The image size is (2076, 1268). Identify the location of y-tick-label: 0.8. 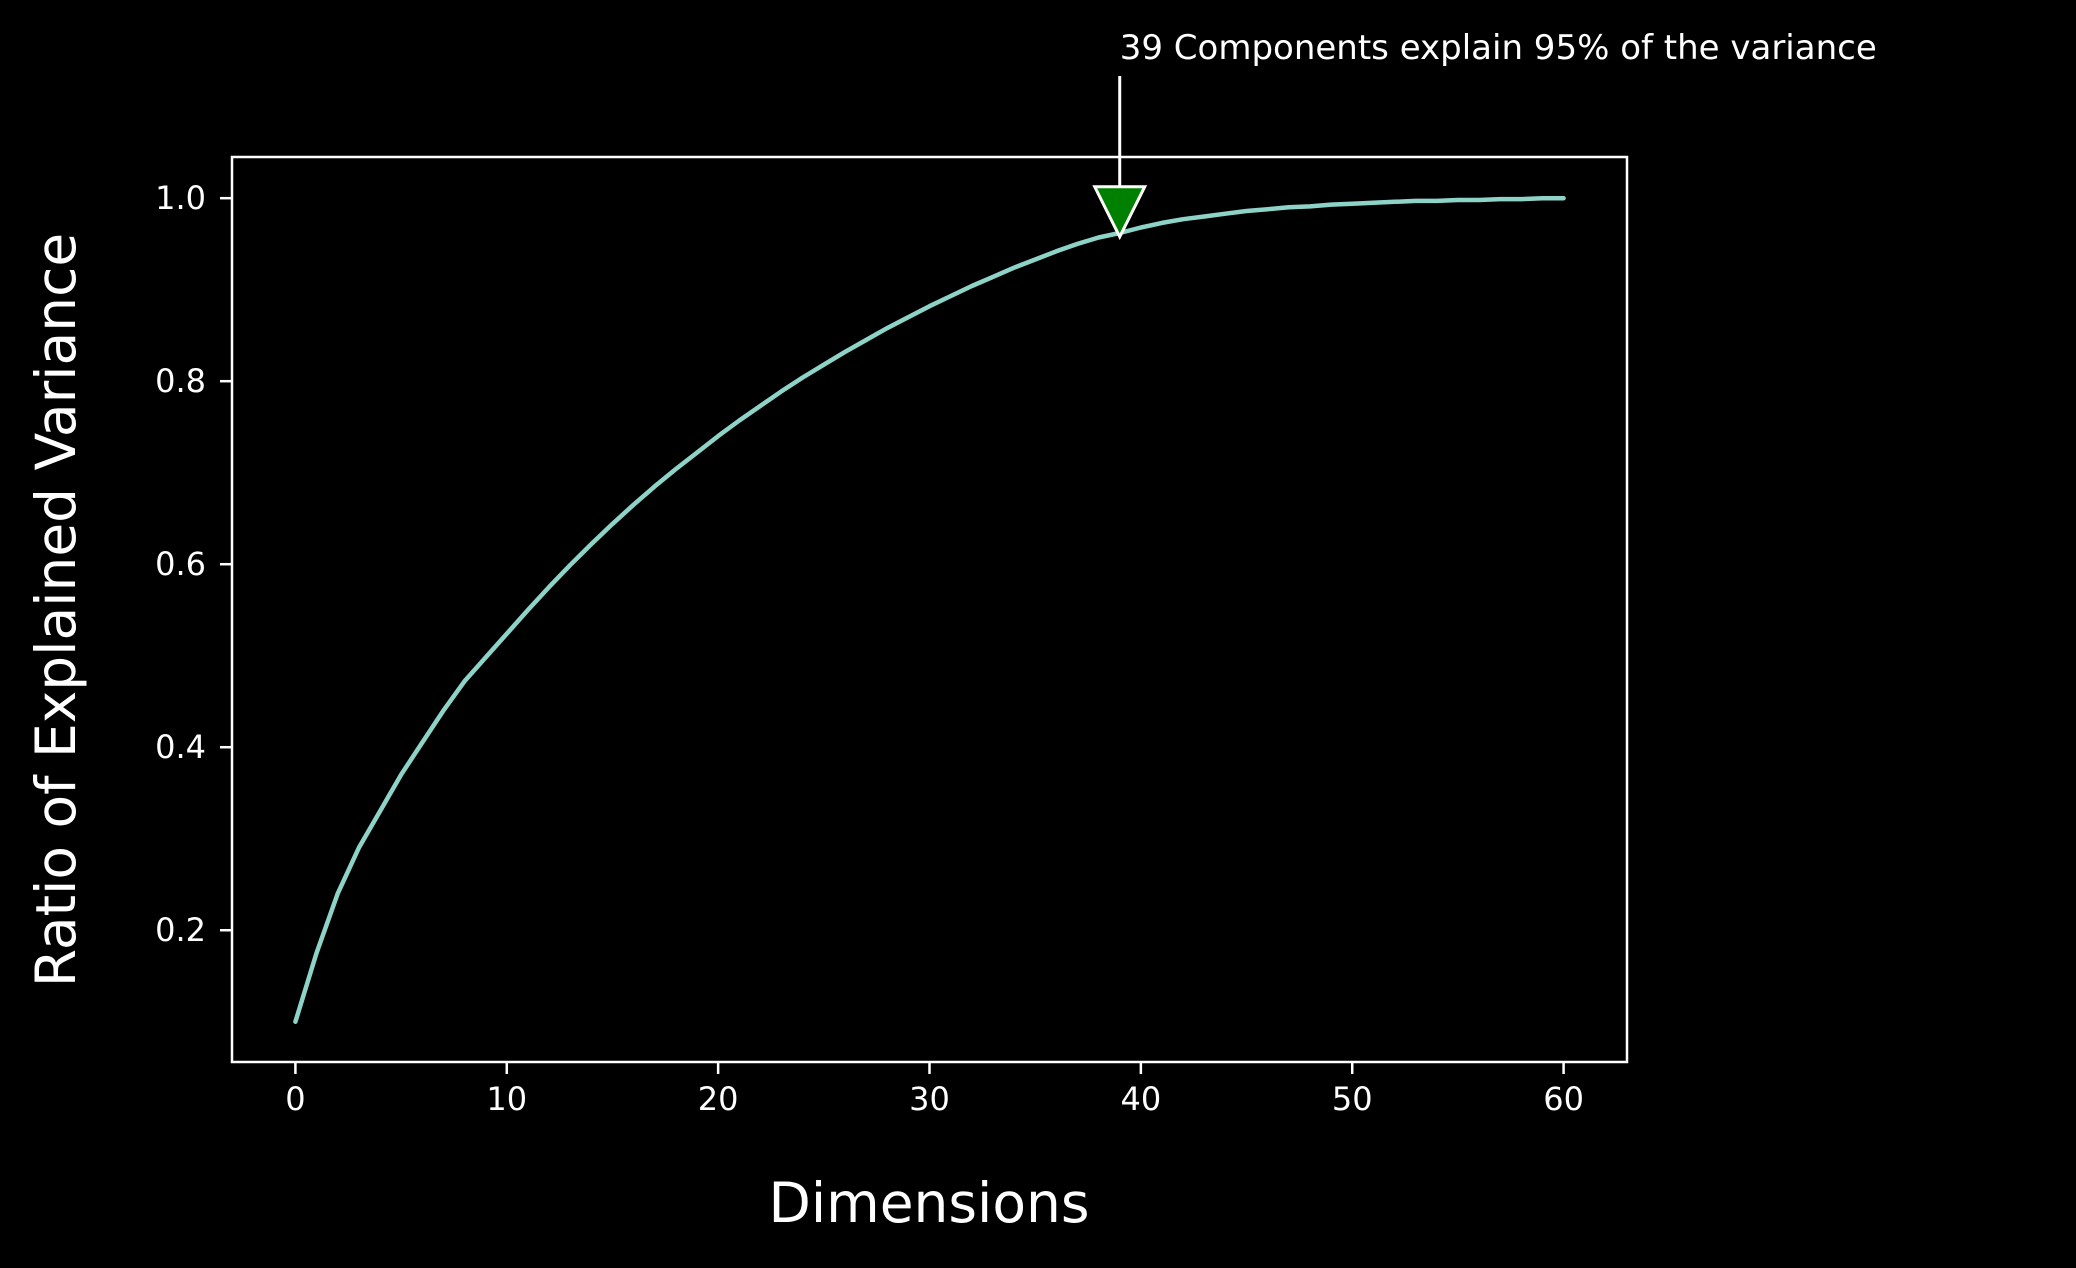
(180, 381).